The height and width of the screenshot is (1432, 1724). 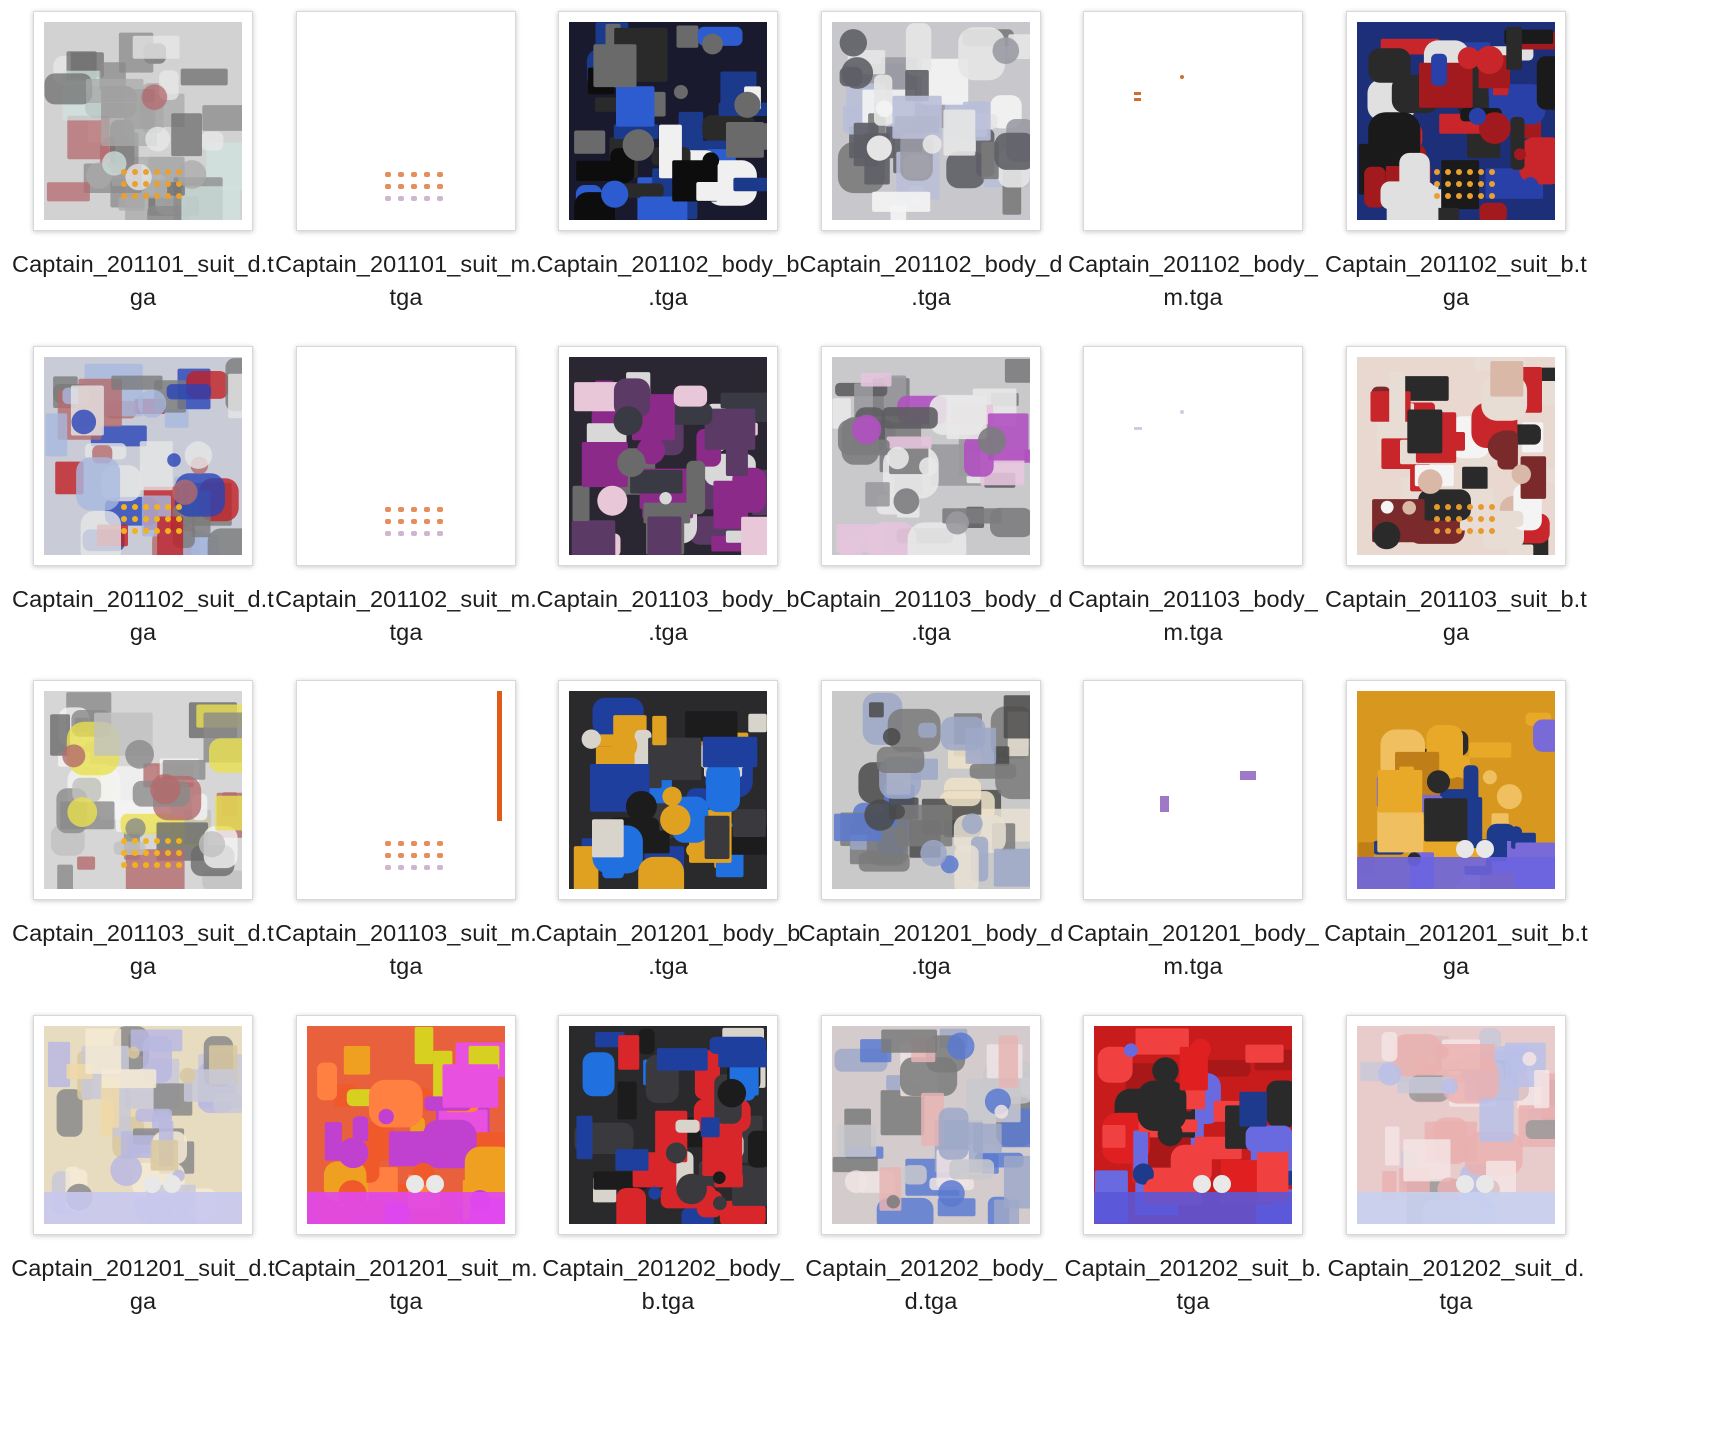 I want to click on file-item: Captain_201102_suit_b.t ga, so click(x=1456, y=184).